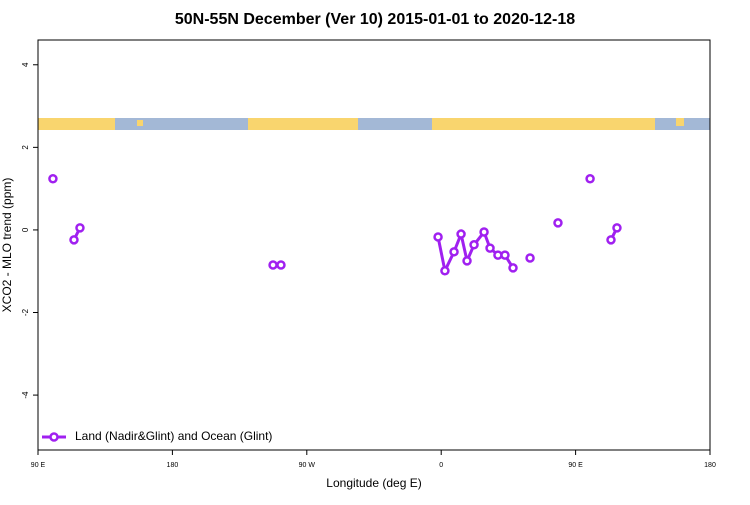  I want to click on y-tick-label: 4, so click(25, 64).